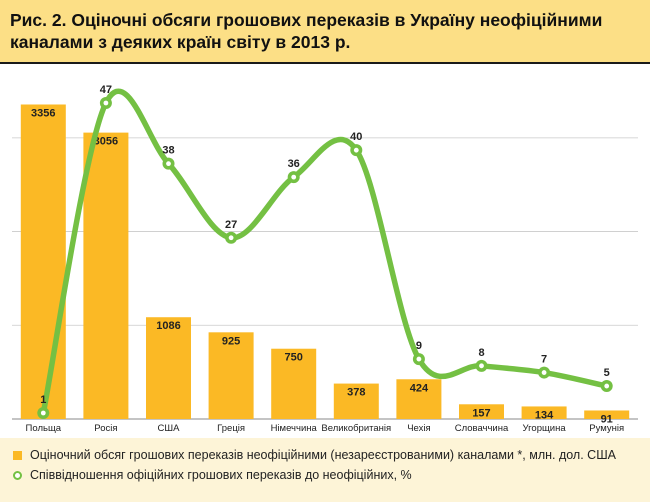 Image resolution: width=650 pixels, height=502 pixels. I want to click on x-tick-3: США, so click(169, 428).